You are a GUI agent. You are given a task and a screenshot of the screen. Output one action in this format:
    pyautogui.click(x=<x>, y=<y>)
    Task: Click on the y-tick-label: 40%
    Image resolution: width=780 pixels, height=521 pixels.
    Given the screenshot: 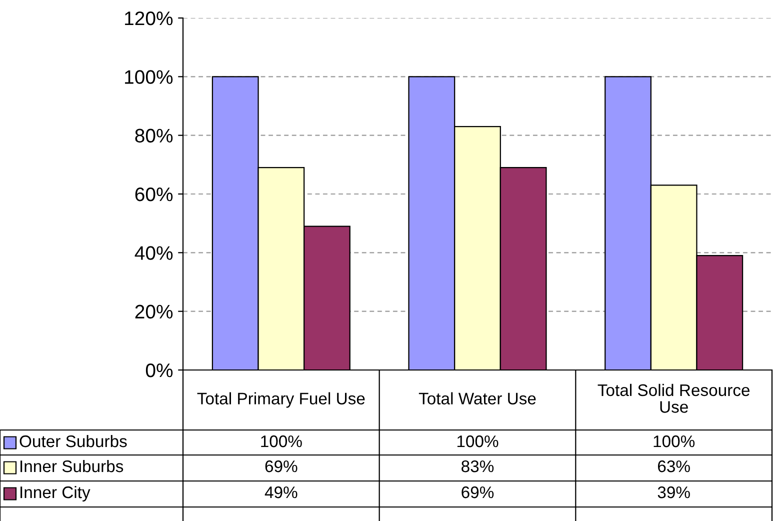 What is the action you would take?
    pyautogui.click(x=153, y=253)
    